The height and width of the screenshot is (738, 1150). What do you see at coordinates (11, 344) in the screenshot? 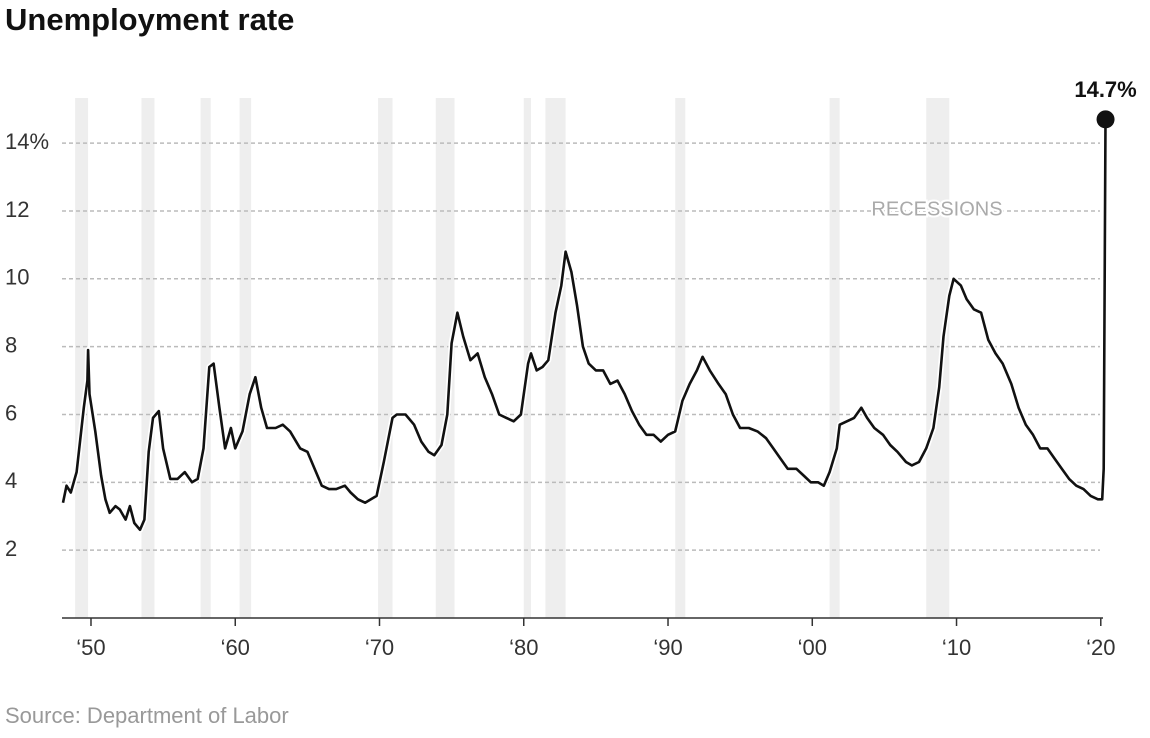
I see `y-tick-label: 8` at bounding box center [11, 344].